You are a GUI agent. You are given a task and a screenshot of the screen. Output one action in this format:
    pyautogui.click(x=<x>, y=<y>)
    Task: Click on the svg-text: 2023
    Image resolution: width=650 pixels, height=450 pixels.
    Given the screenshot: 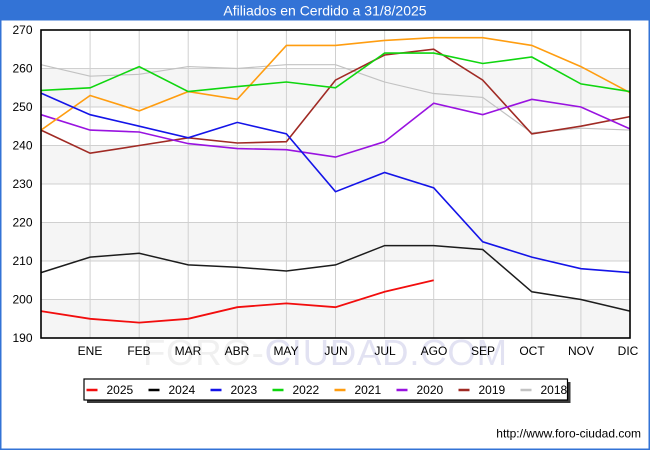 What is the action you would take?
    pyautogui.click(x=244, y=390)
    